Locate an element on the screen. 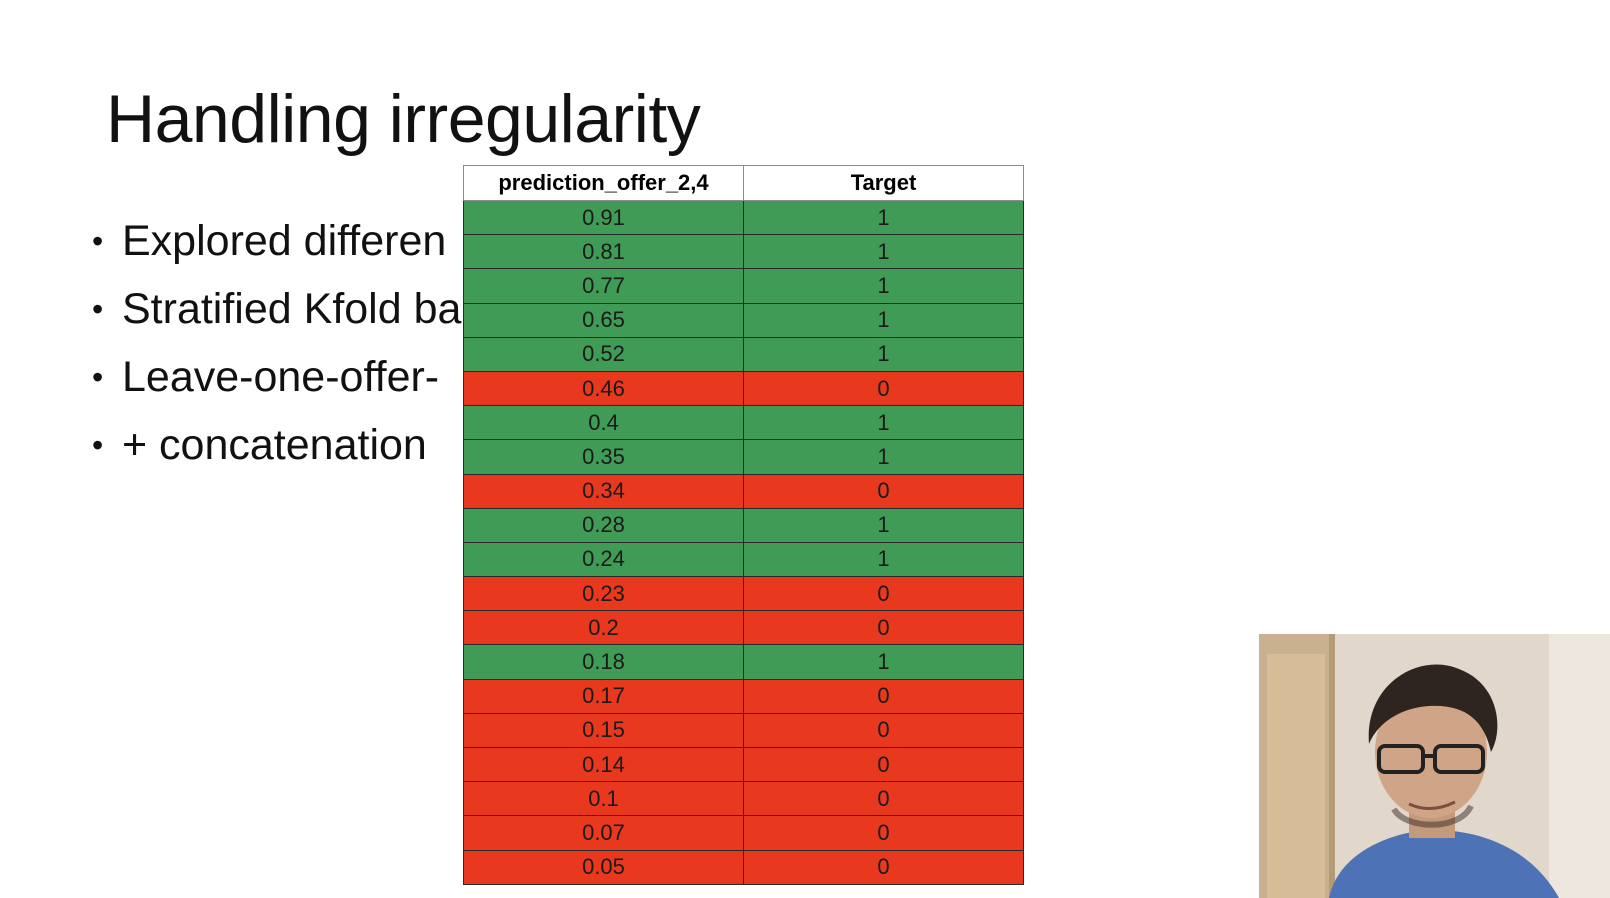  table-row: 0.52 1 is located at coordinates (743, 354).